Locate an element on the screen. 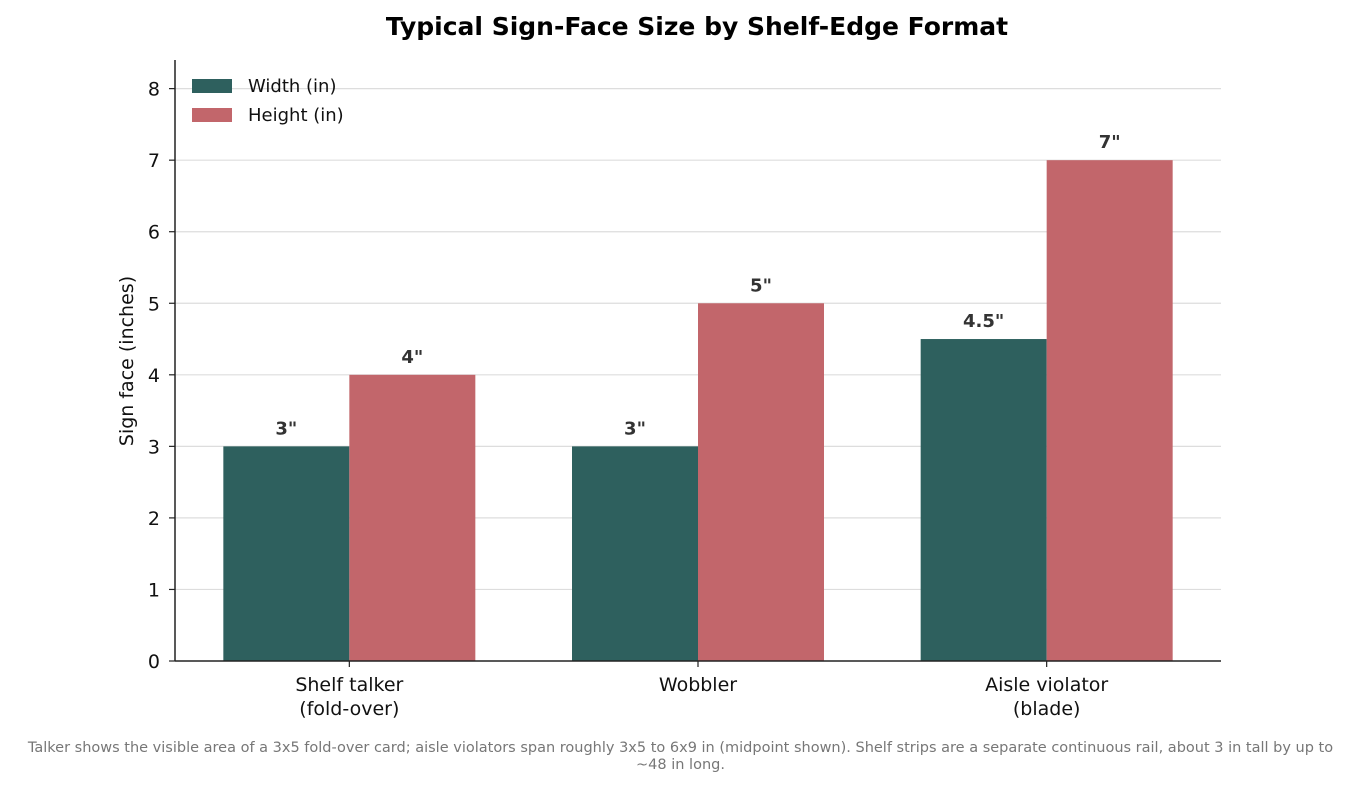 Image resolution: width=1361 pixels, height=790 pixels. x-tick-label-line: (blade) is located at coordinates (1047, 709).